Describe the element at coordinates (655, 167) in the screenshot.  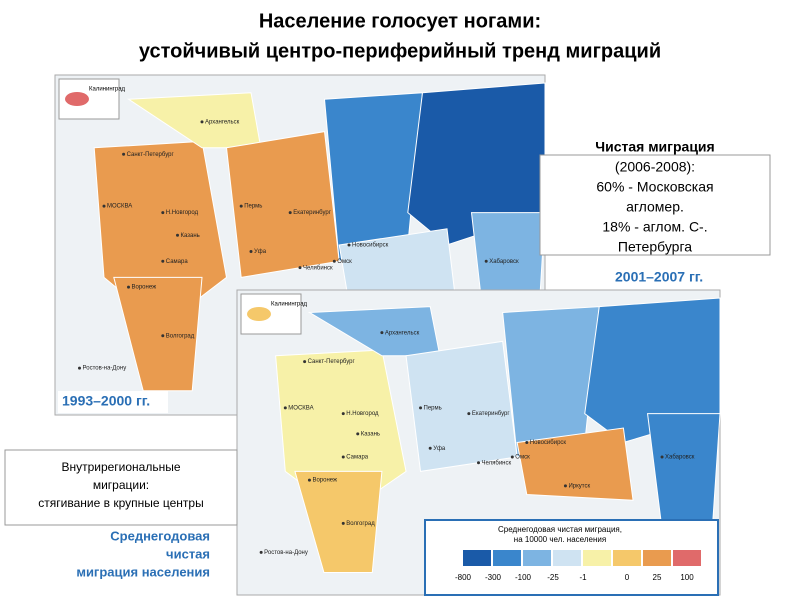
I see `net-text: (2006-2008):` at that location.